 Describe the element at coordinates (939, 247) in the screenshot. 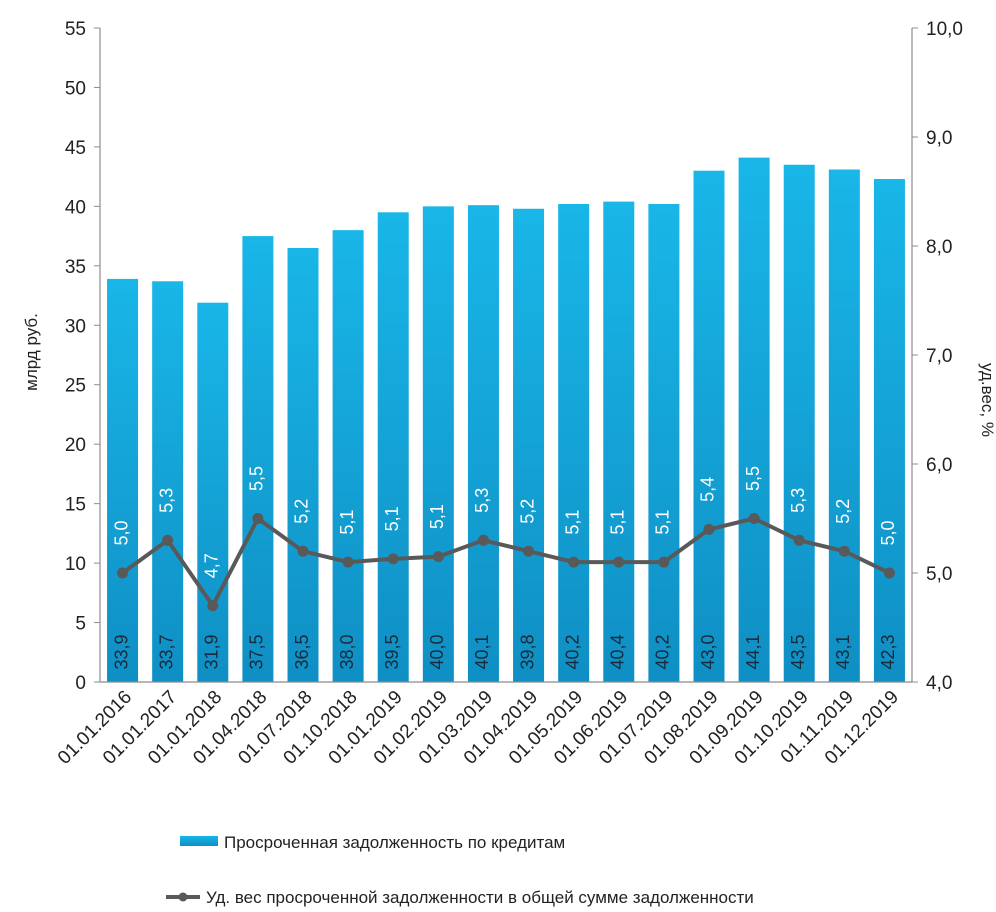

I see `right-tick-label: 8,0` at that location.